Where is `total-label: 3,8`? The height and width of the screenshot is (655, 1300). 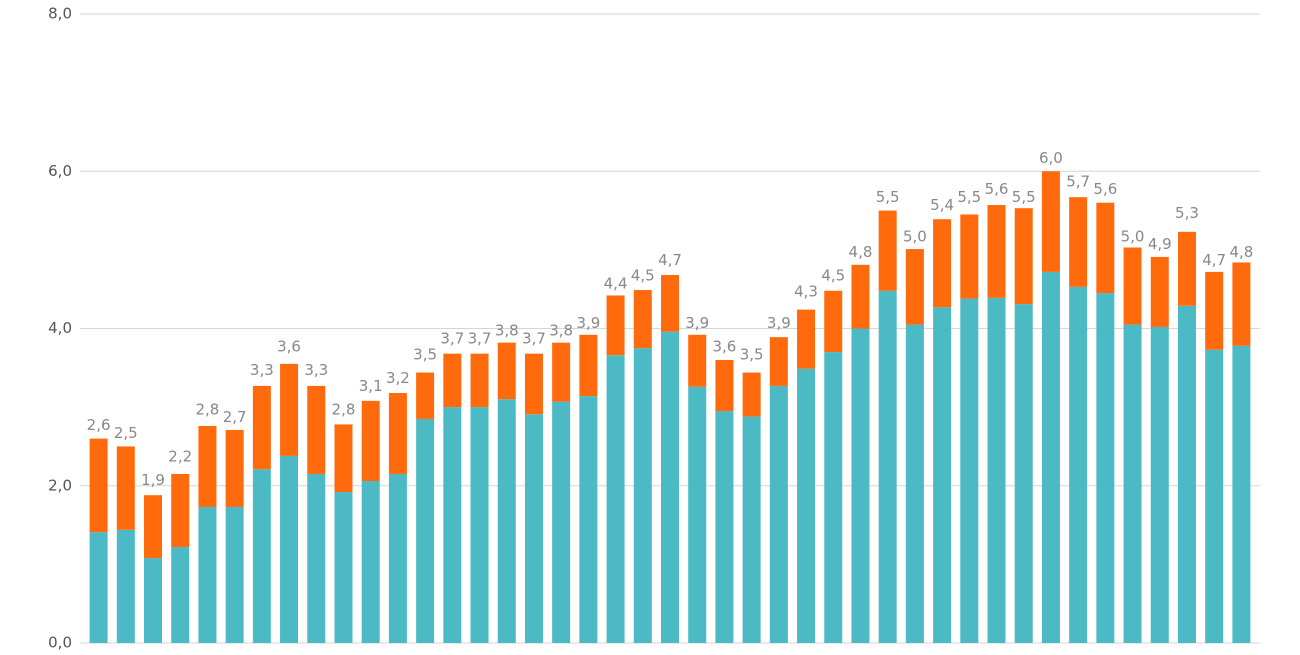 total-label: 3,8 is located at coordinates (507, 331).